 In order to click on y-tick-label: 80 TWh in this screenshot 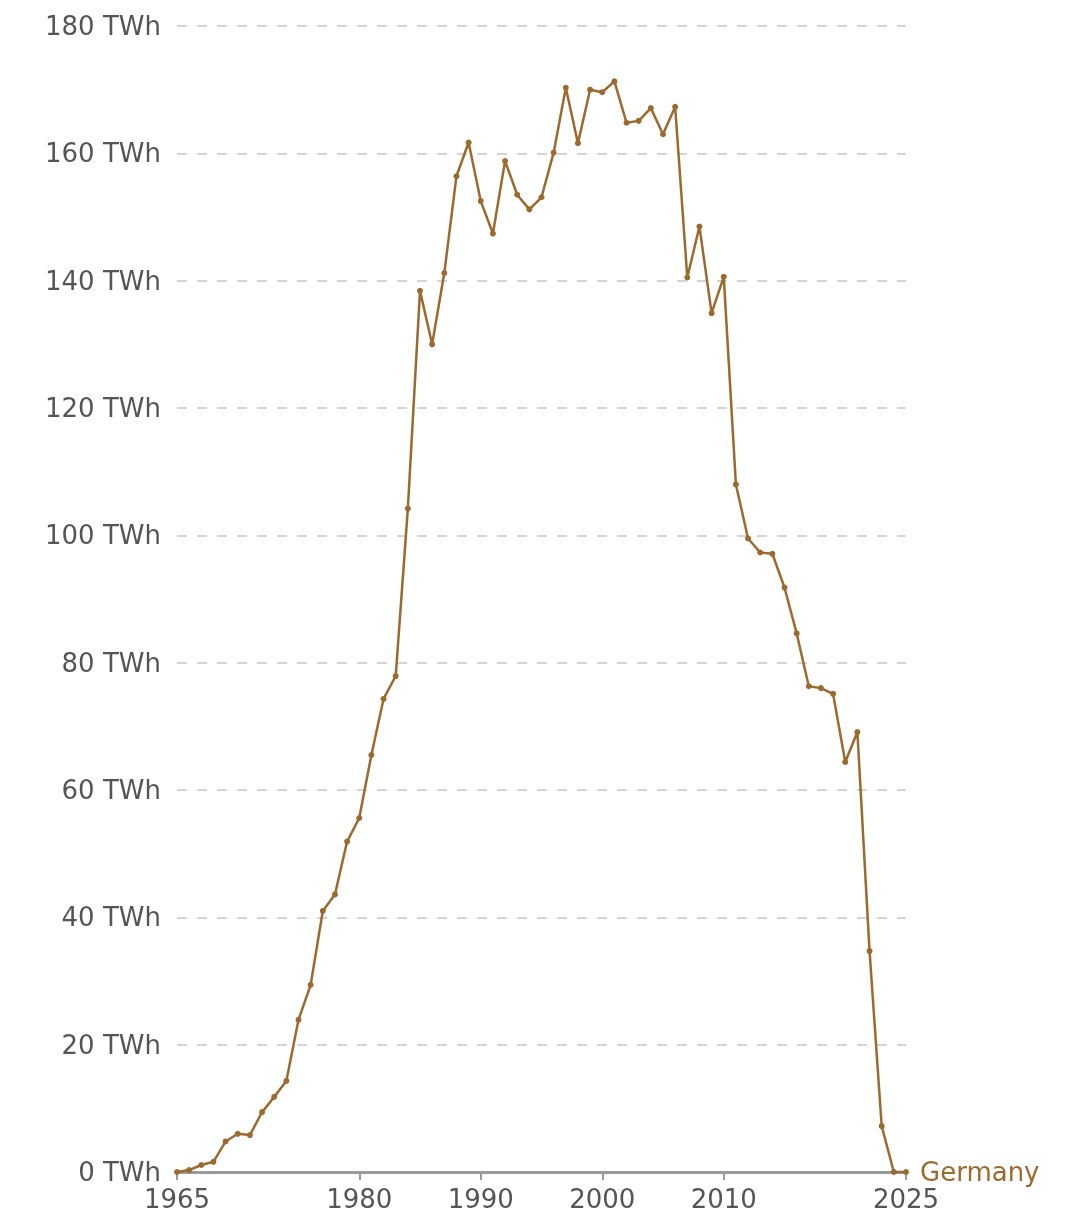, I will do `click(111, 662)`.